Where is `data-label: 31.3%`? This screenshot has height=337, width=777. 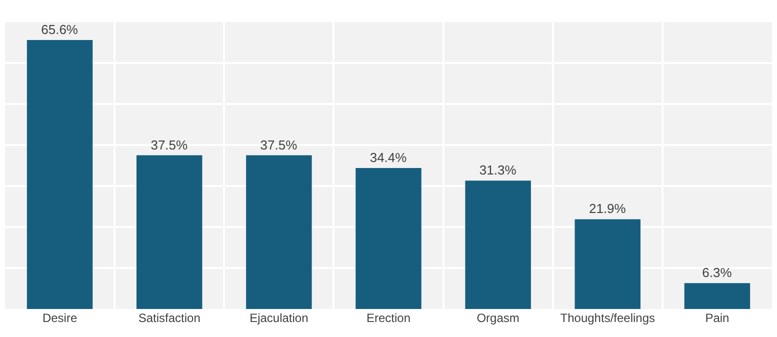 data-label: 31.3% is located at coordinates (498, 170).